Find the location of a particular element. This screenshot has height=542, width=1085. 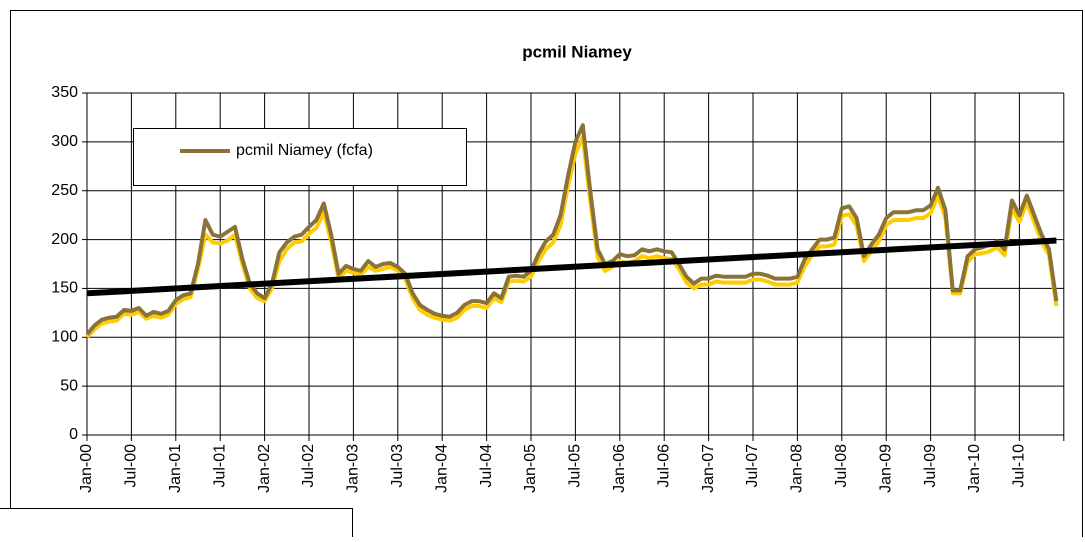

x-tick-label: Jan-07 is located at coordinates (708, 468).